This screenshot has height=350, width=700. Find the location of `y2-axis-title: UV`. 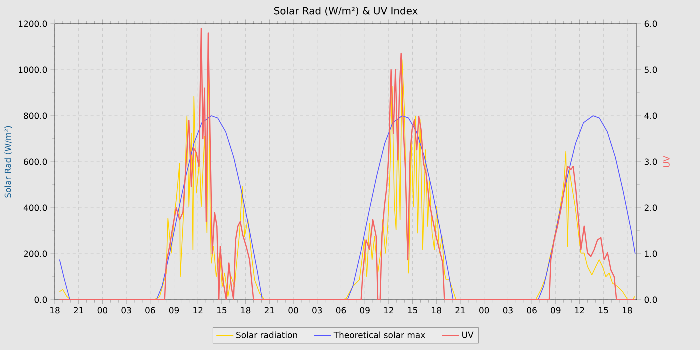

y2-axis-title: UV is located at coordinates (667, 162).